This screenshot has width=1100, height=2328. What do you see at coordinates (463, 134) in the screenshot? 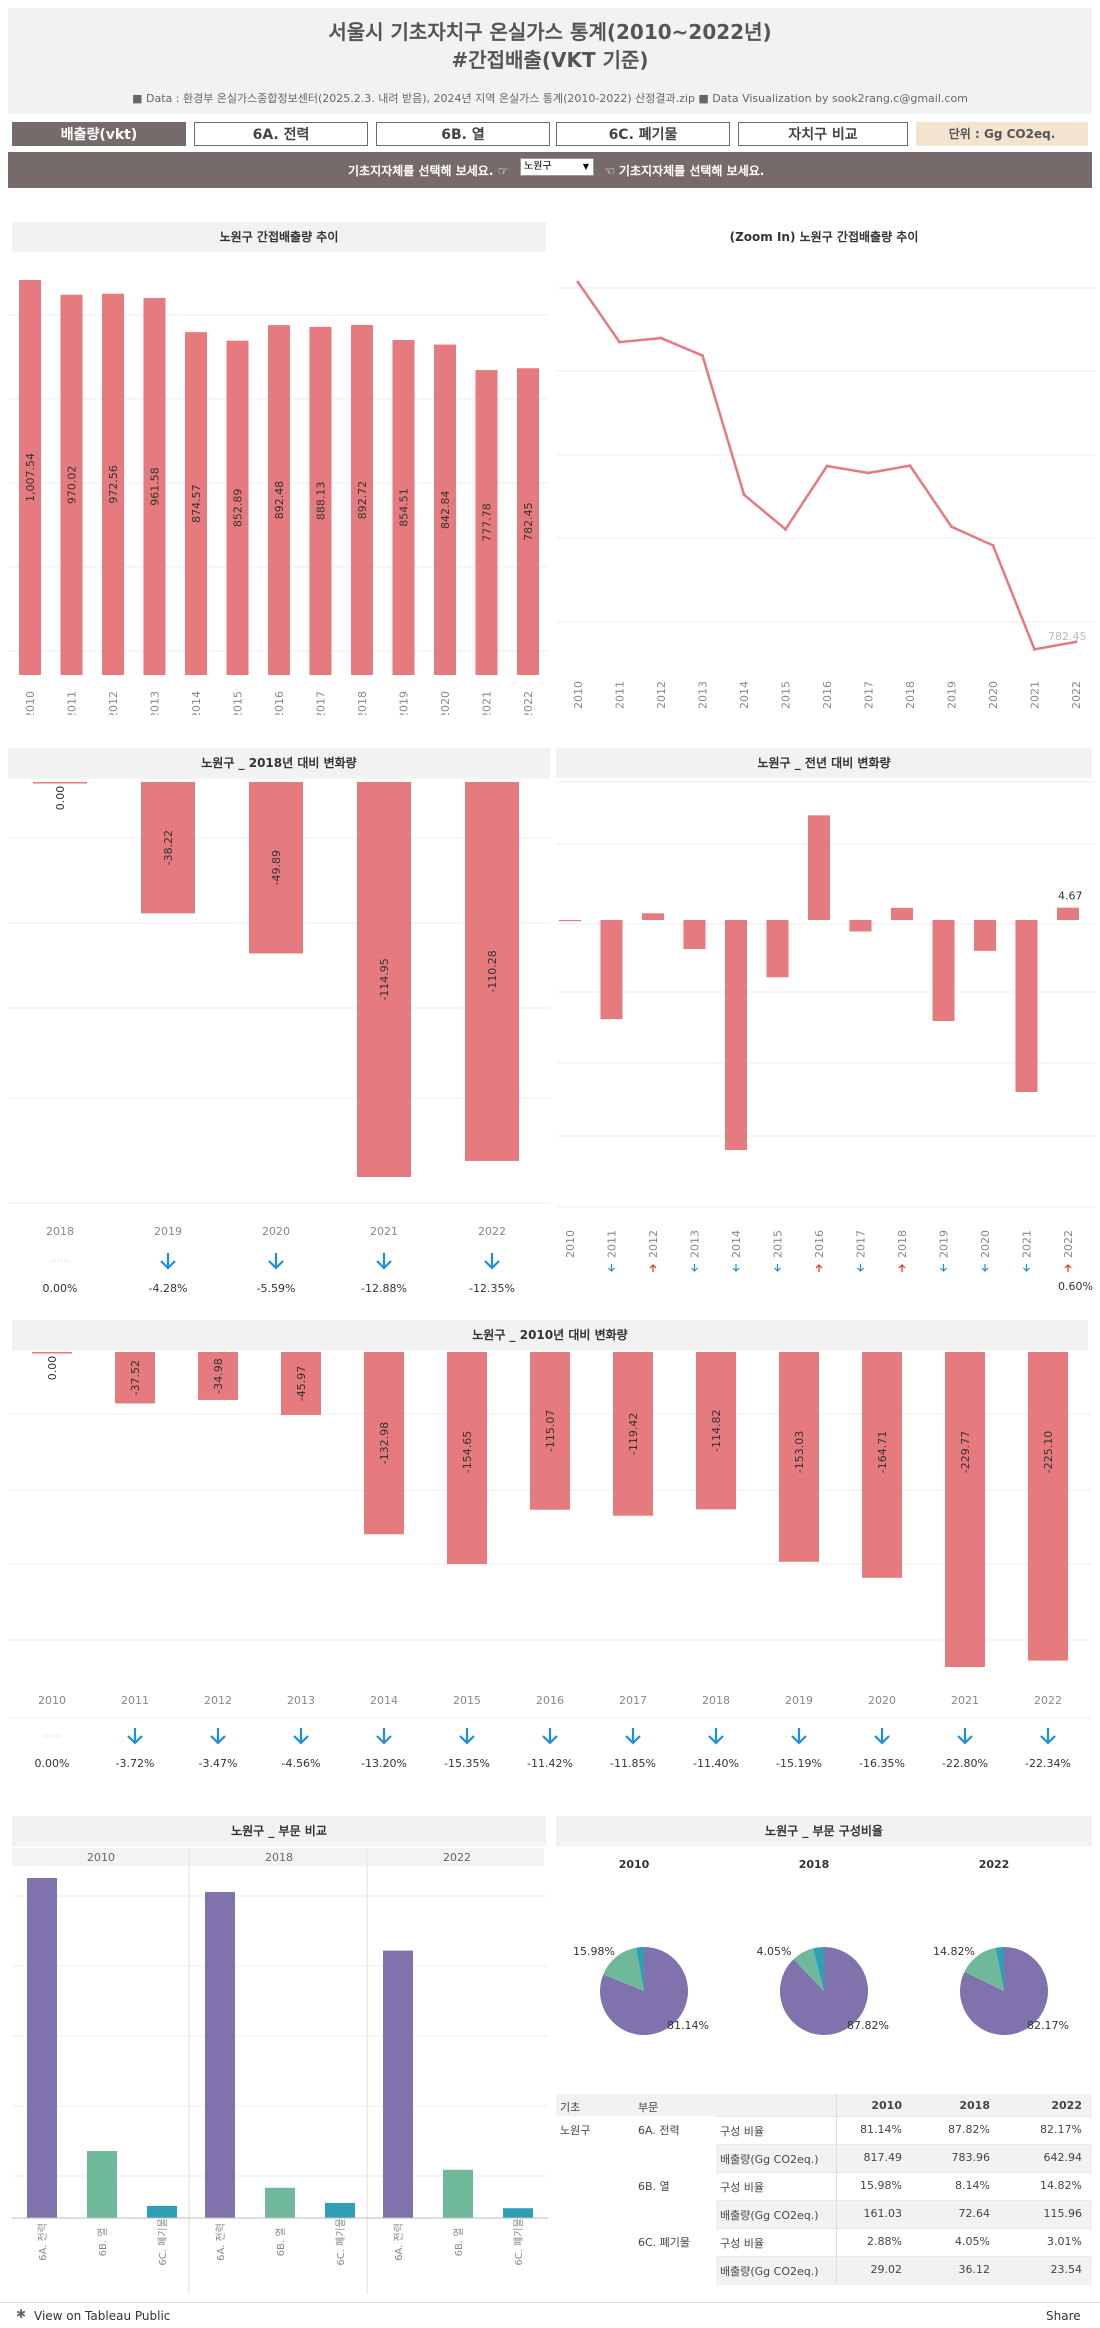
I see `nav-heat-button: 6B. 열` at bounding box center [463, 134].